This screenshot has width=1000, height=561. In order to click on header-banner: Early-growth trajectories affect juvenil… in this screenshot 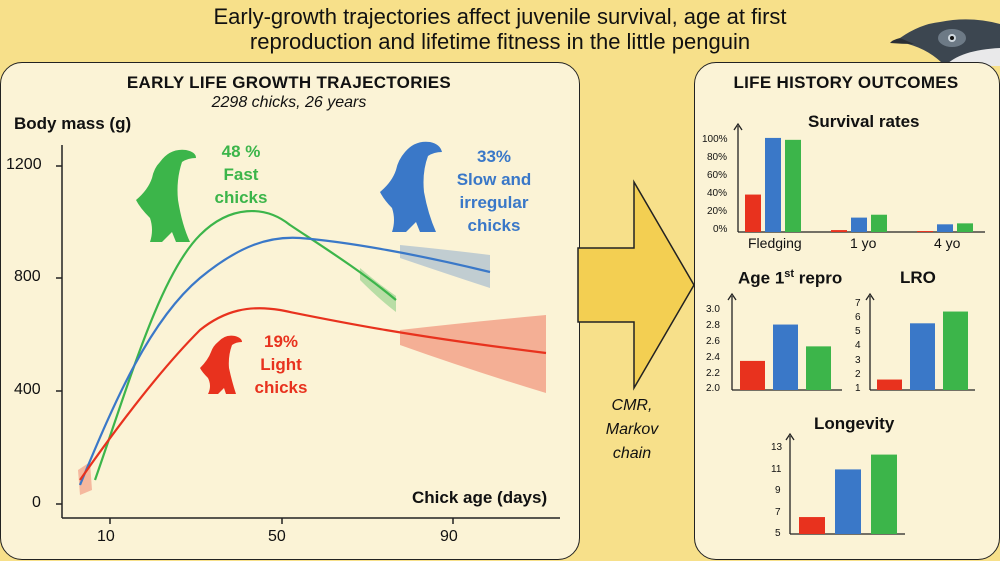, I will do `click(500, 29)`.